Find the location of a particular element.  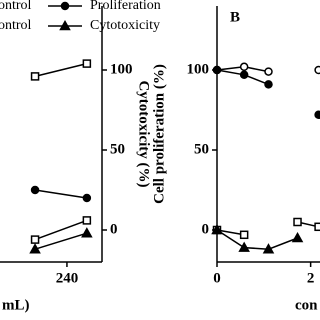

legend-label: Cytotoxicity is located at coordinates (125, 25).